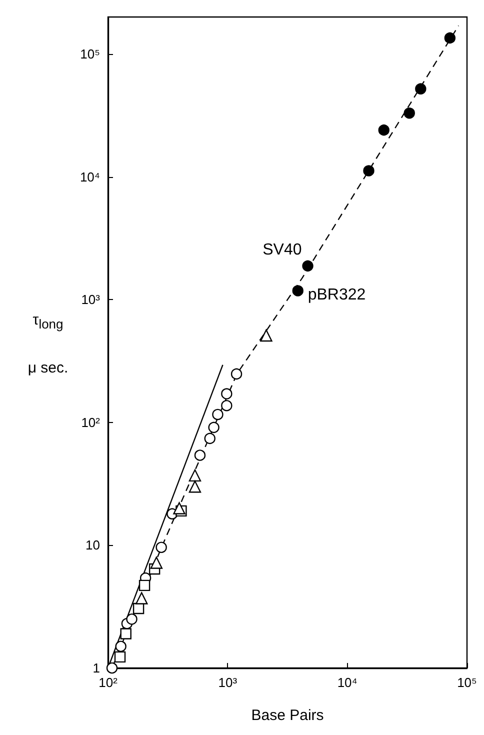  Describe the element at coordinates (467, 682) in the screenshot. I see `x-tick-label: 10⁵` at that location.